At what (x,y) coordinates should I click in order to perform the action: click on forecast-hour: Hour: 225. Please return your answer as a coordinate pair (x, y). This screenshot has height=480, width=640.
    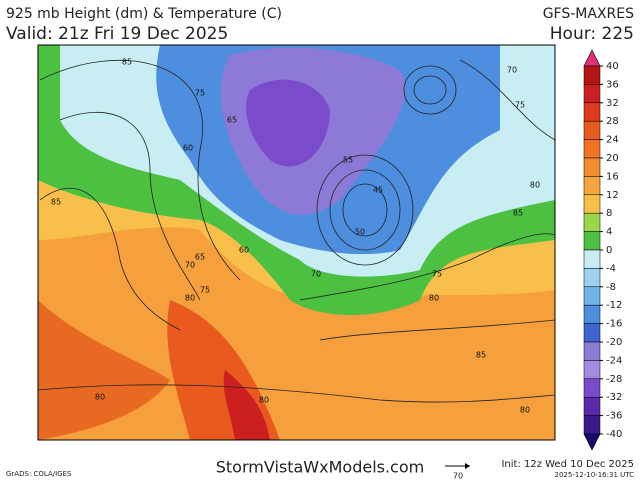
    Looking at the image, I should click on (592, 34).